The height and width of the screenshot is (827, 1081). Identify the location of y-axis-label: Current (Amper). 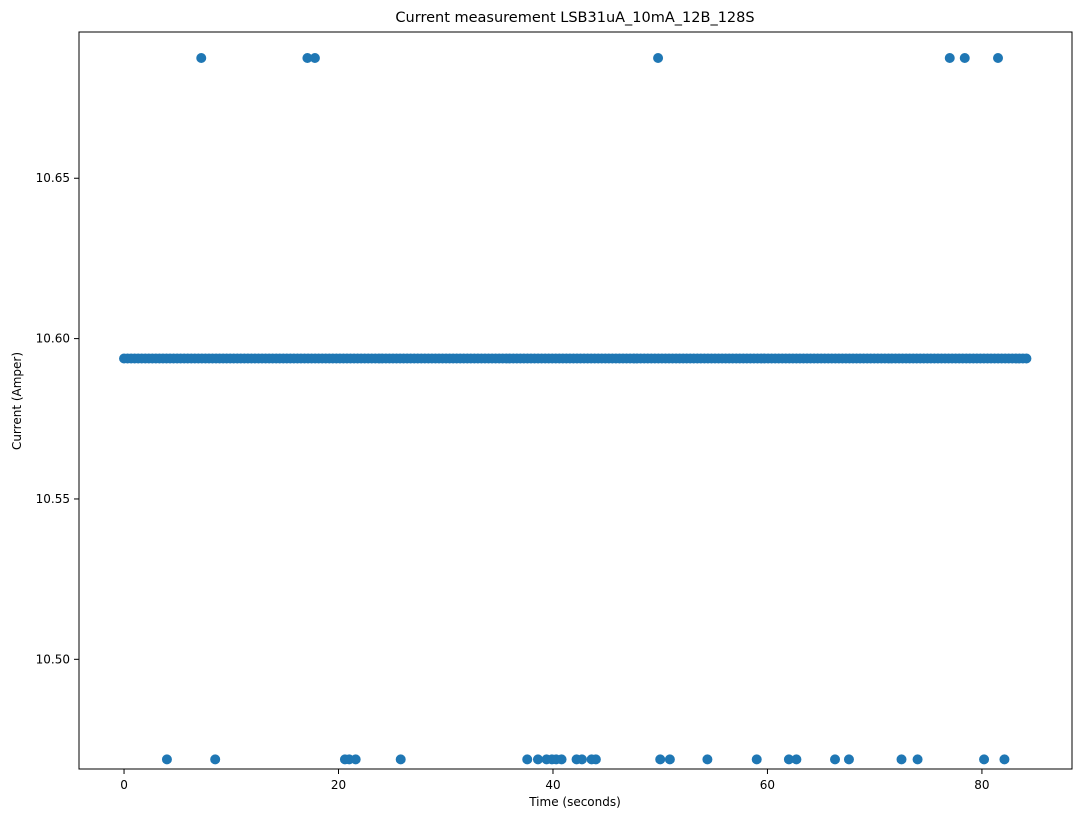
(17, 401).